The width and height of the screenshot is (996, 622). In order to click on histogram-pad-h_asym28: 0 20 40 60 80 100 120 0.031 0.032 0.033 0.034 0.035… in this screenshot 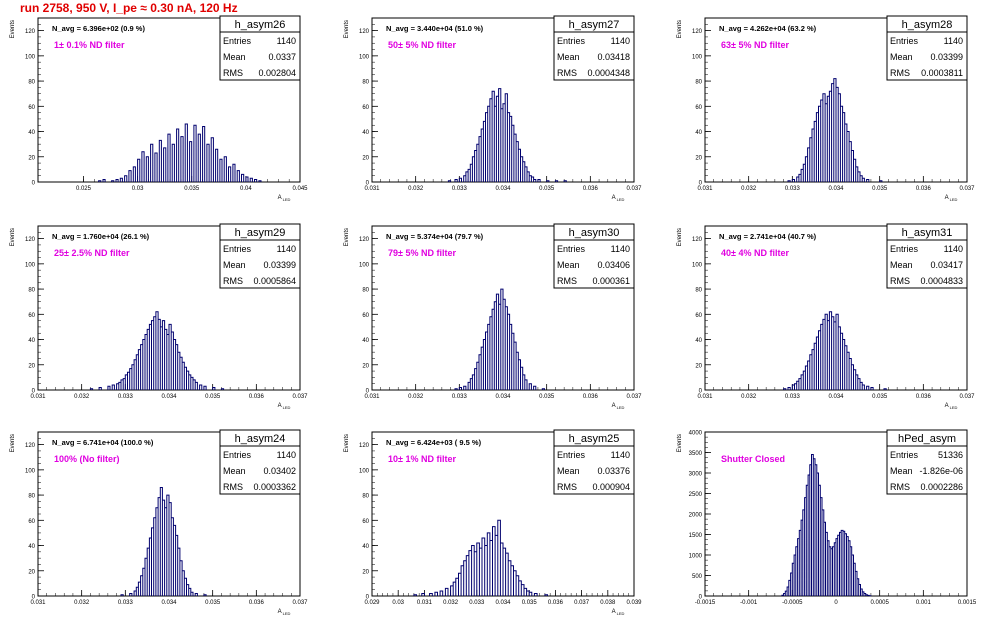, I will do `click(826, 108)`.